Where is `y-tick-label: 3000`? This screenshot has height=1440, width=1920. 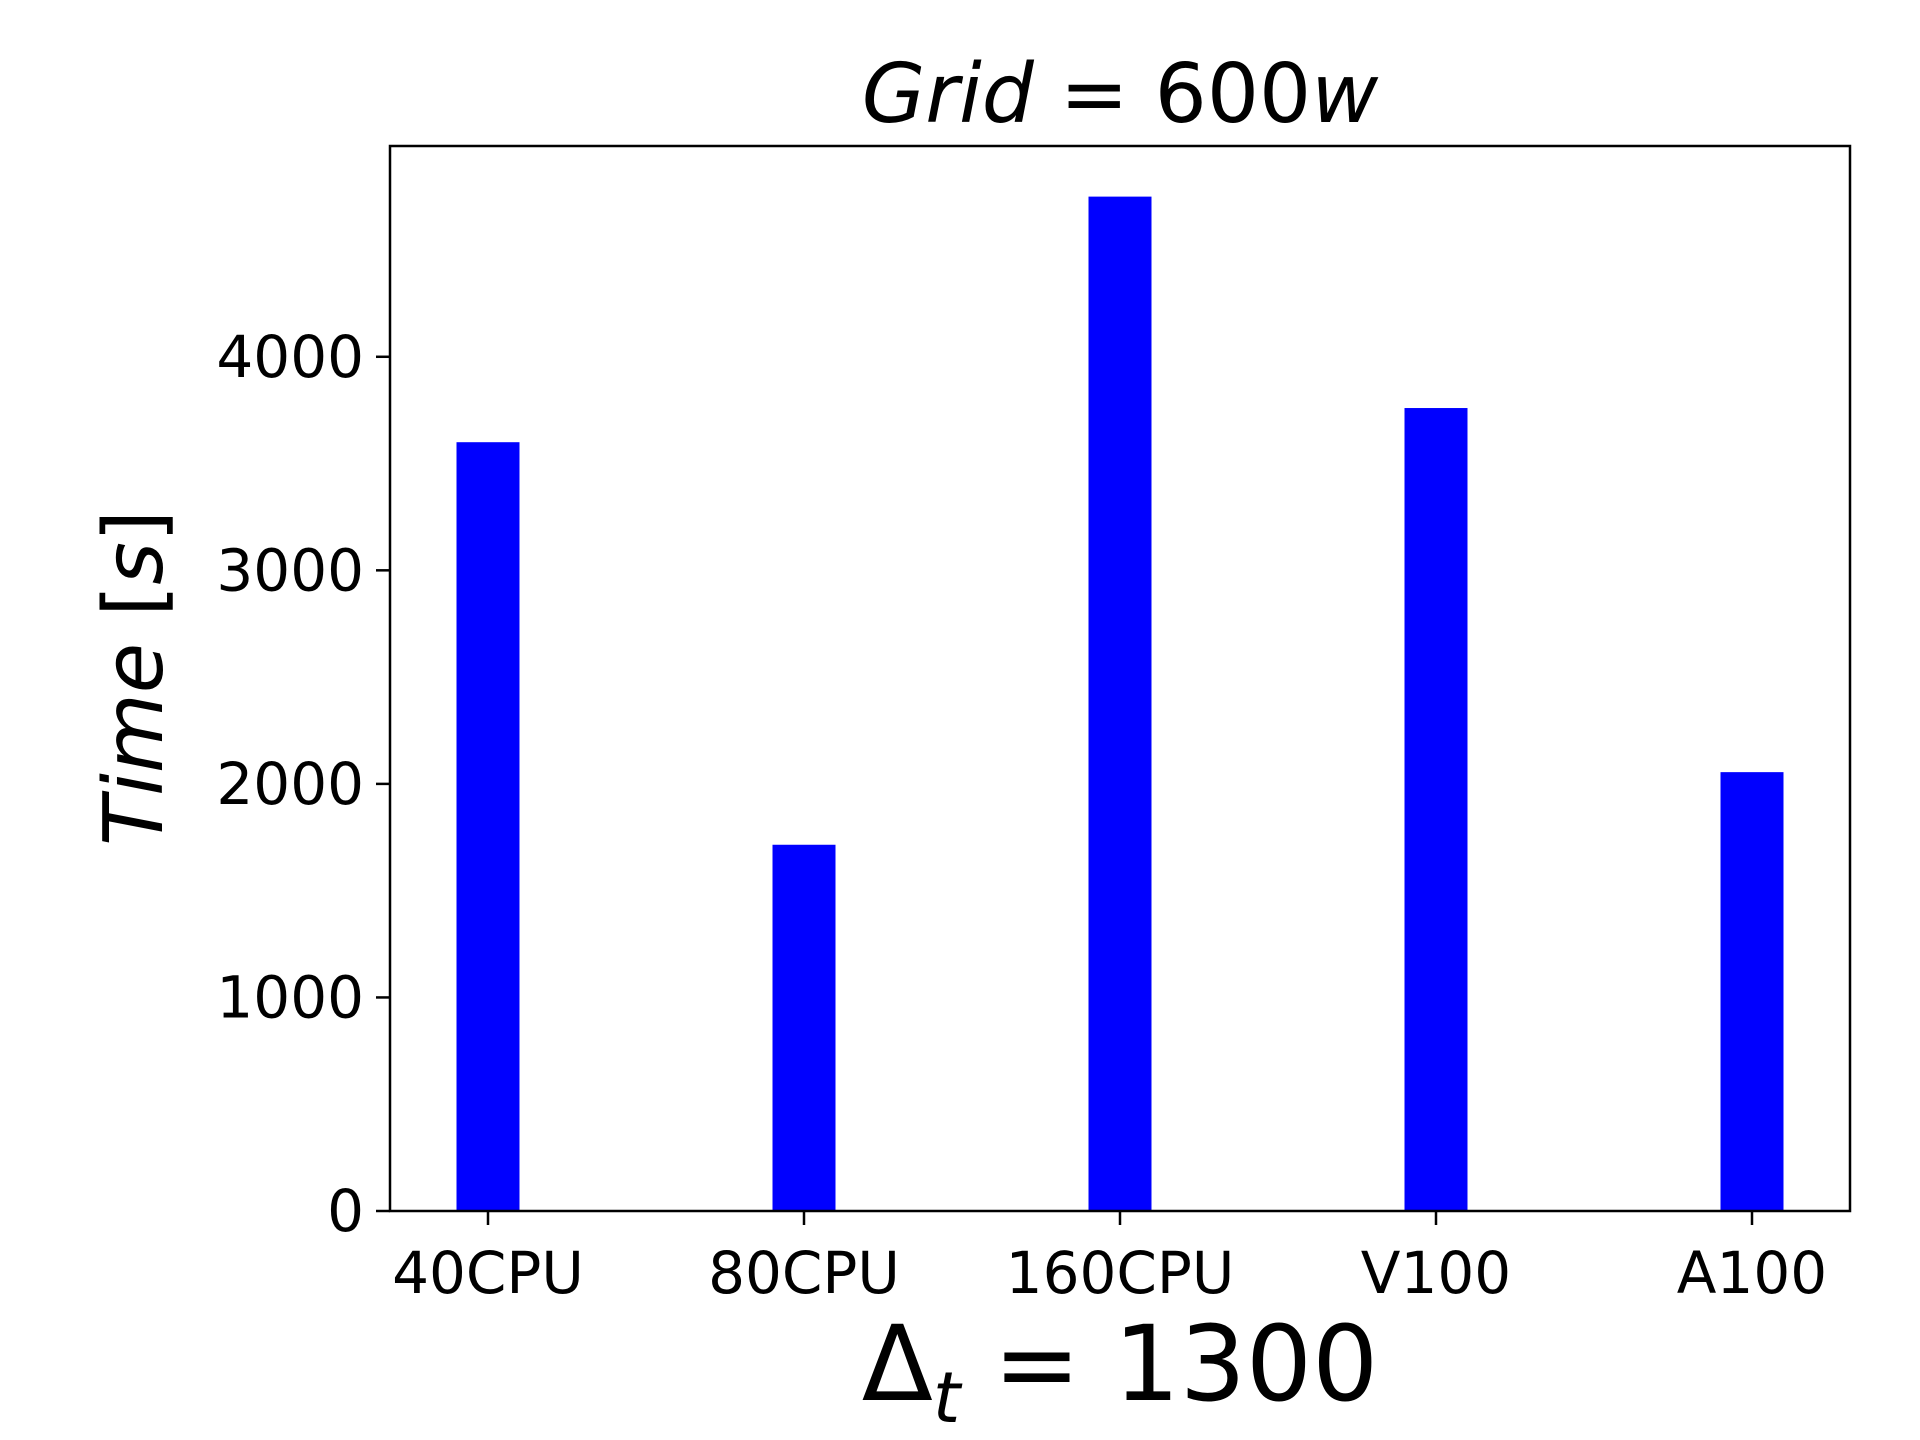 y-tick-label: 3000 is located at coordinates (290, 570).